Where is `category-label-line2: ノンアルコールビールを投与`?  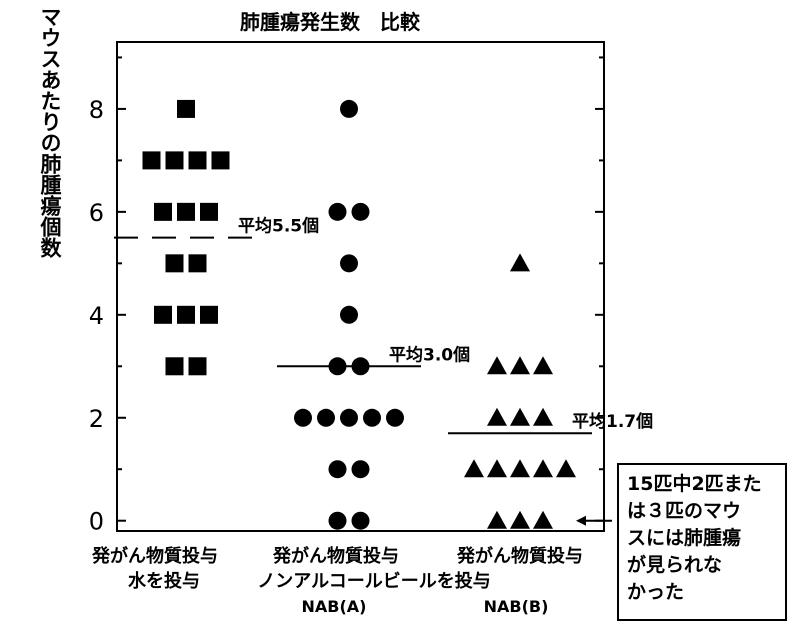
category-label-line2: ノンアルコールビールを投与 is located at coordinates (373, 581).